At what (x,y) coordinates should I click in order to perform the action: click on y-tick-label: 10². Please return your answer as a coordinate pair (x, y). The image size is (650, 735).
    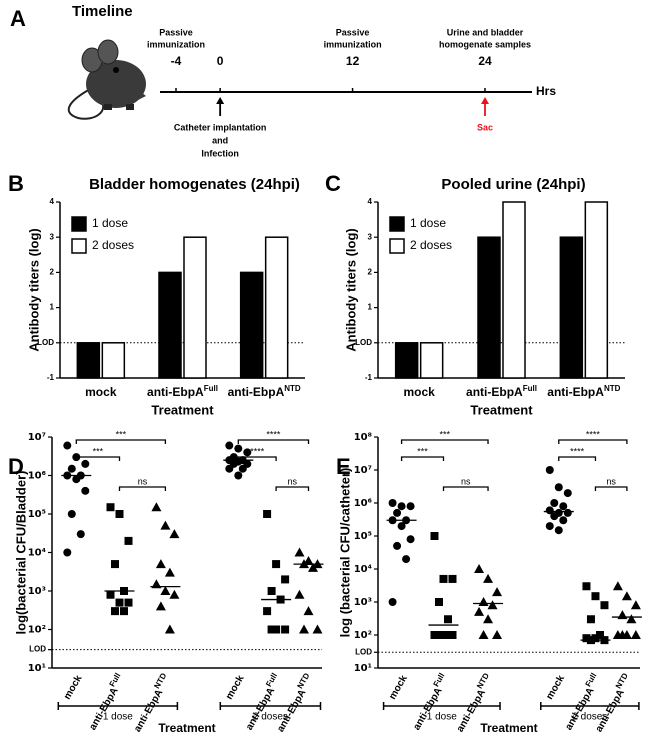
    Looking at the image, I should click on (37, 630).